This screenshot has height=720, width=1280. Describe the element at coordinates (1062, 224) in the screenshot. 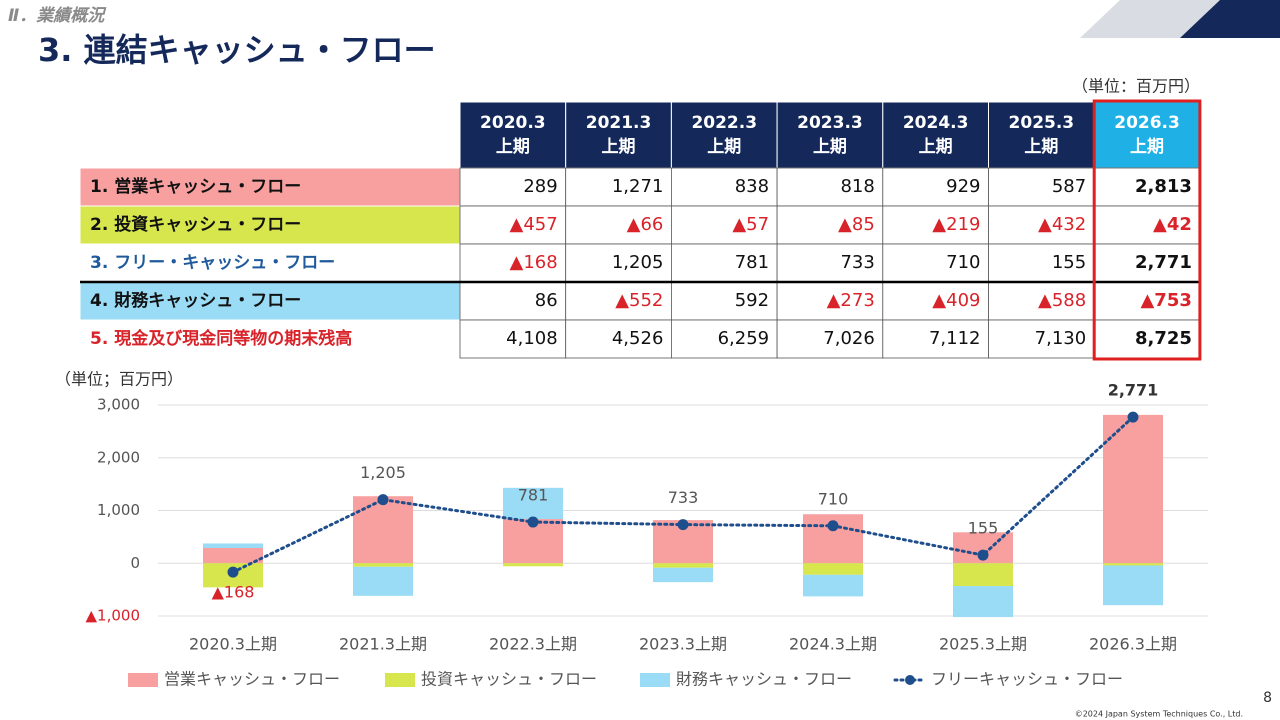

I see `cell-value: ▲432` at that location.